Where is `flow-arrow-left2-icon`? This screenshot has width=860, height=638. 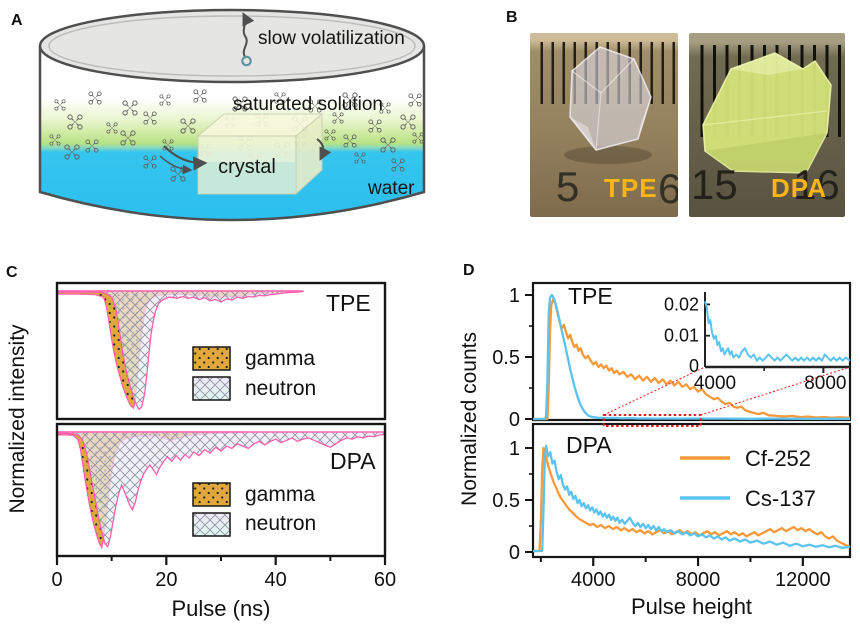 flow-arrow-left2-icon is located at coordinates (176, 165).